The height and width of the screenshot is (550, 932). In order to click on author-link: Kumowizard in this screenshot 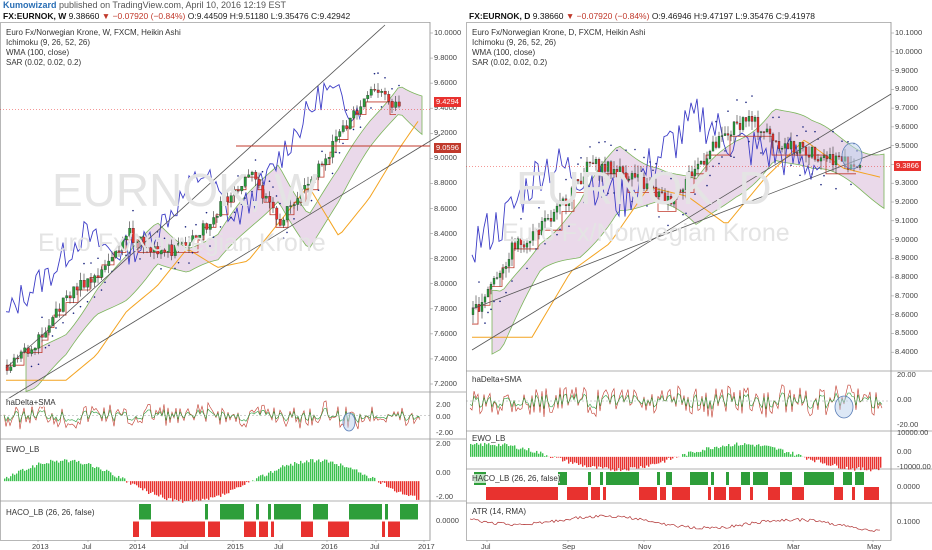, I will do `click(30, 5)`.